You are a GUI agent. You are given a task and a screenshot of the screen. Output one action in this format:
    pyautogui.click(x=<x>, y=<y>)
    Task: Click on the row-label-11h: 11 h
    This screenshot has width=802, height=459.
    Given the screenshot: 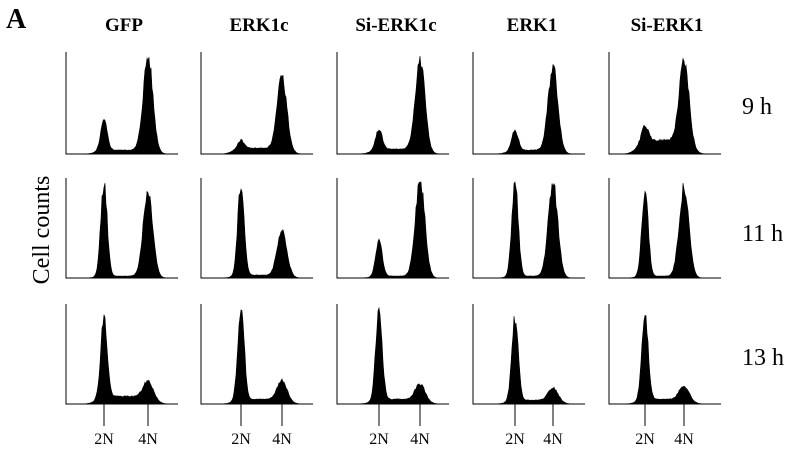 What is the action you would take?
    pyautogui.click(x=763, y=234)
    